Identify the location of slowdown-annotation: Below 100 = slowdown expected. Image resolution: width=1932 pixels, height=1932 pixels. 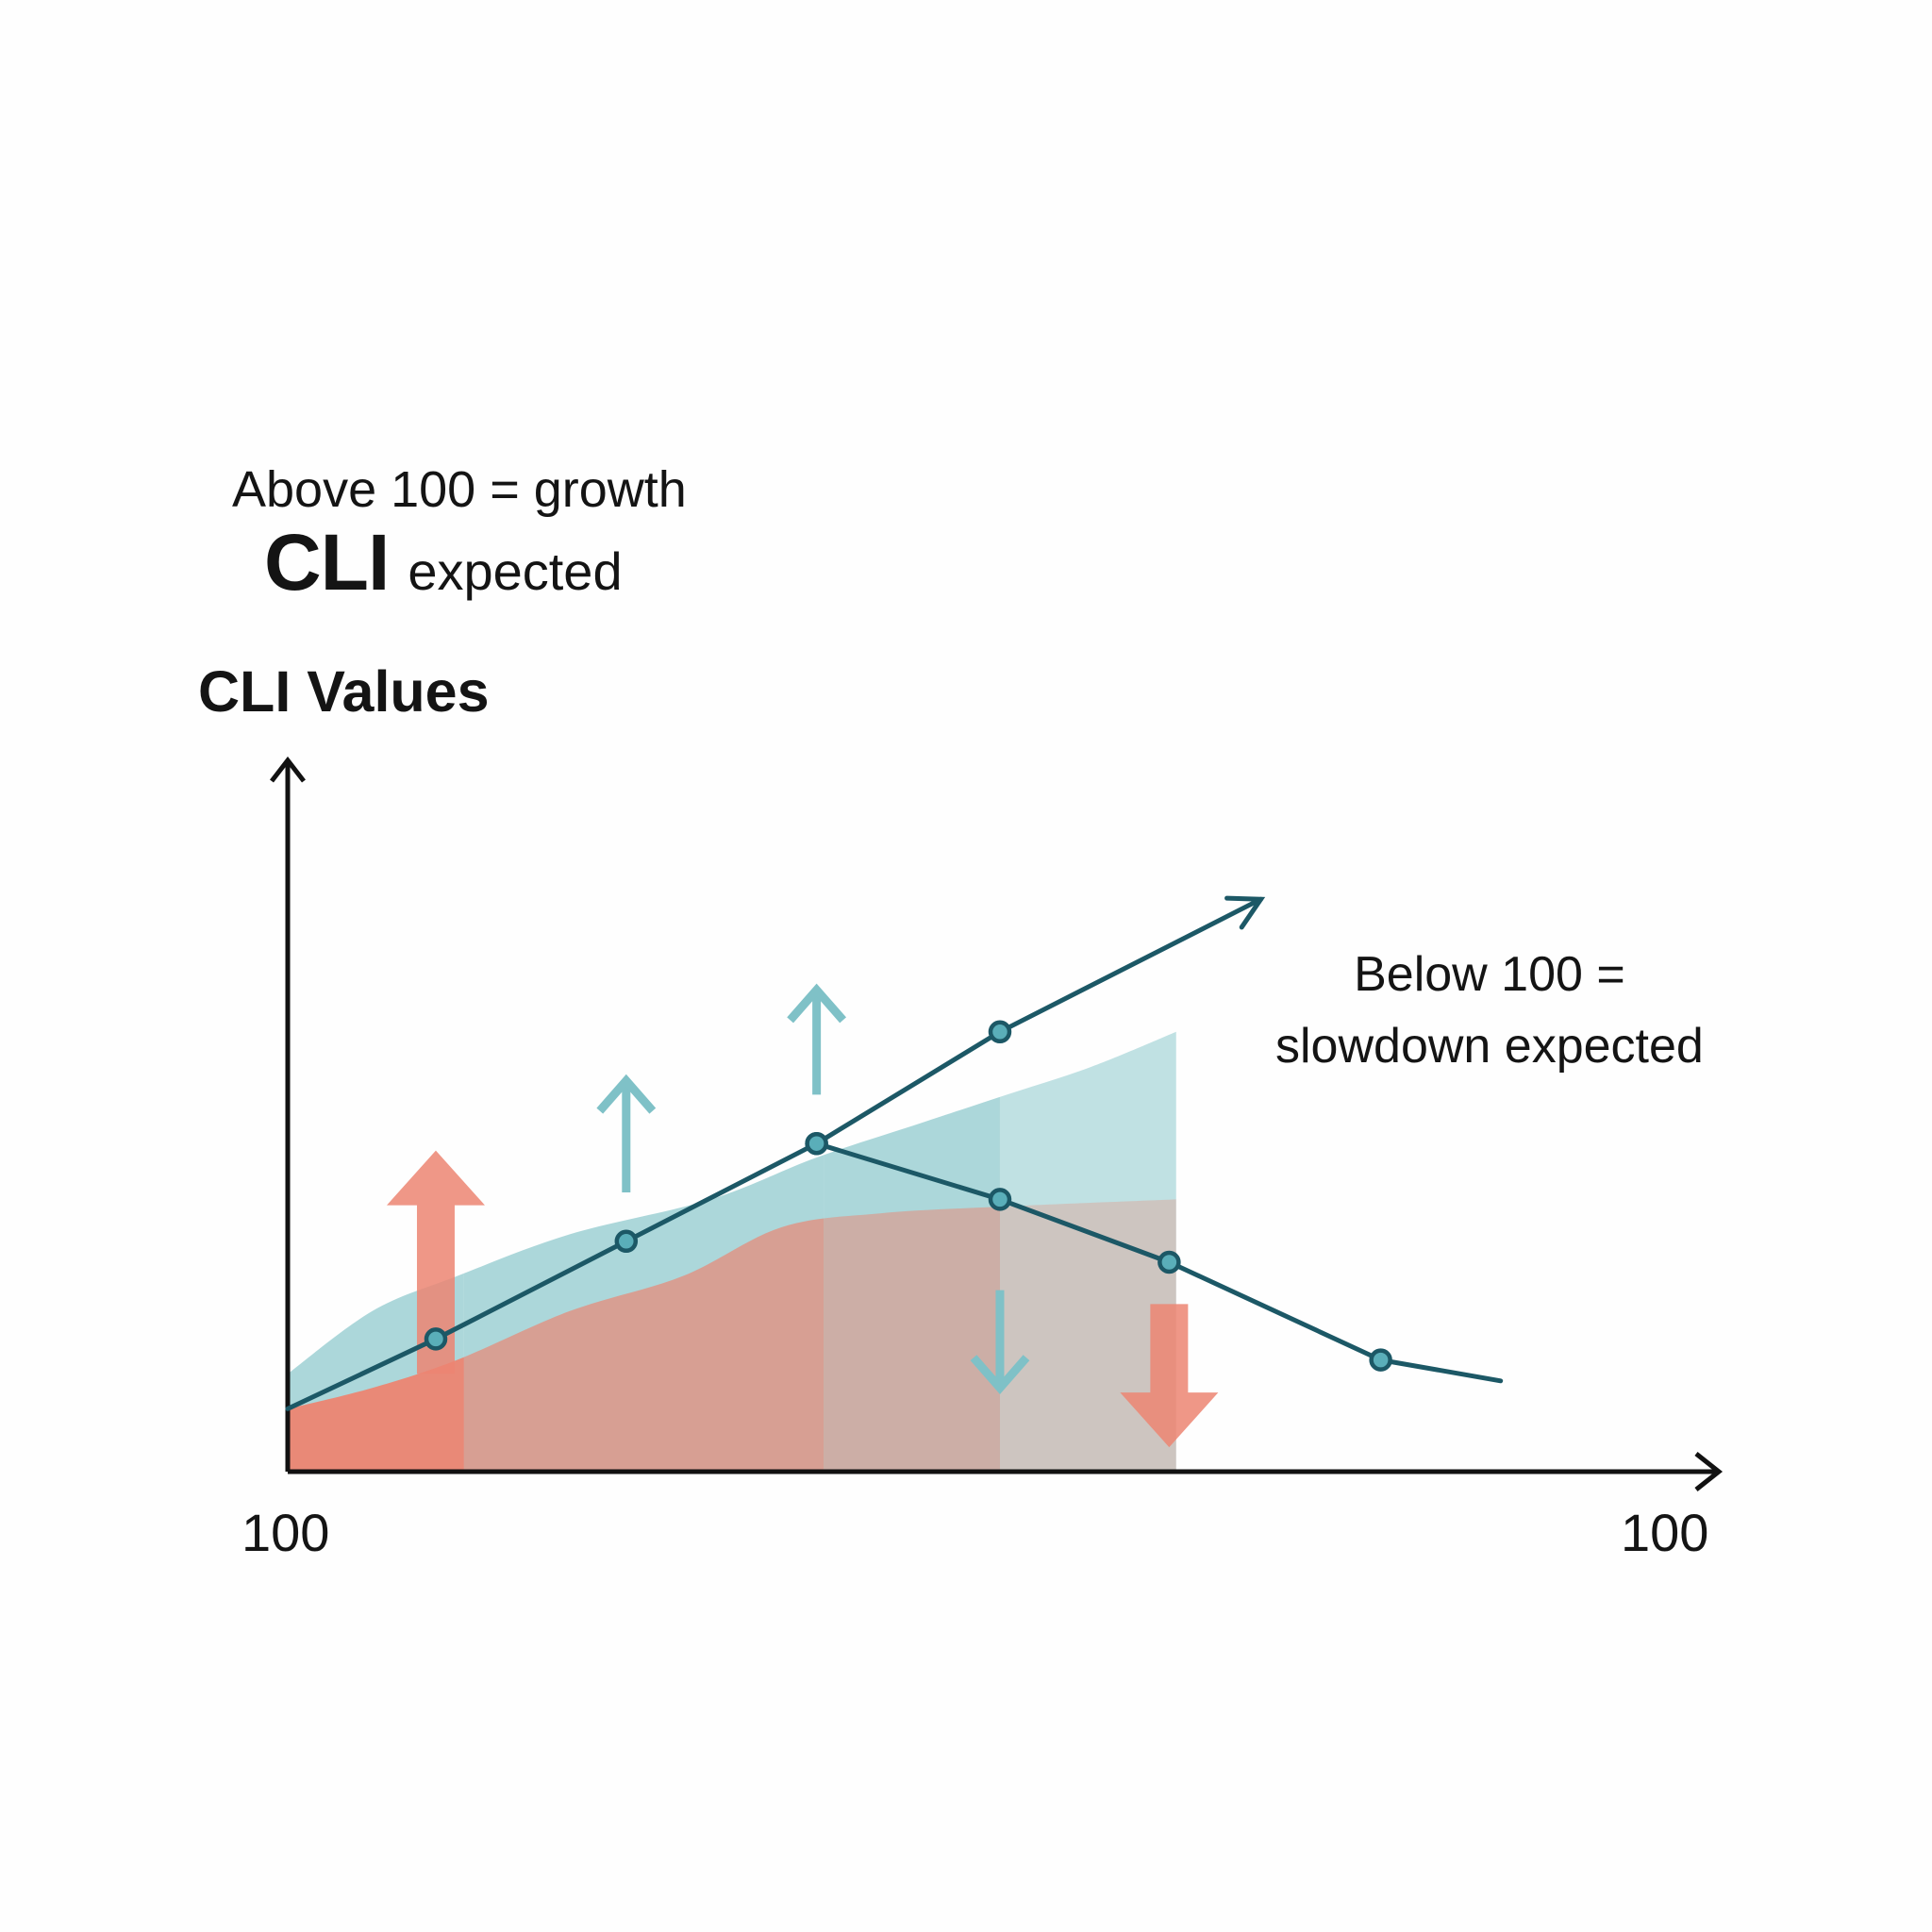
(1490, 1011).